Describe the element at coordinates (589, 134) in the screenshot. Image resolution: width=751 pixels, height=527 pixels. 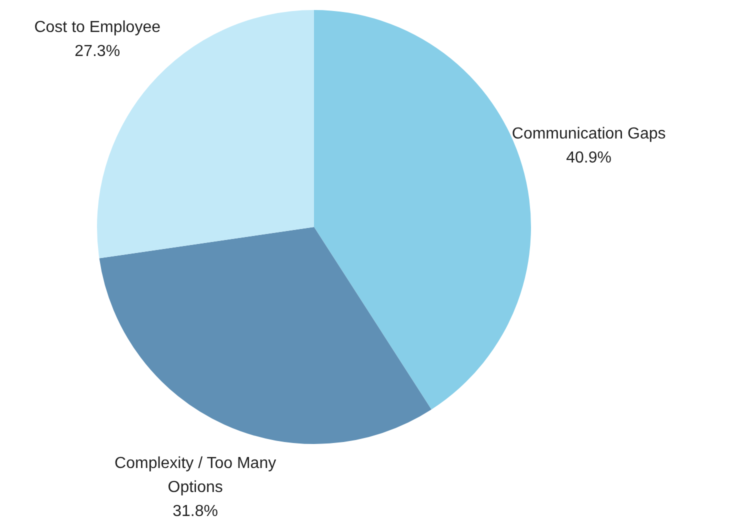
I see `slice-label: Communication Gaps` at that location.